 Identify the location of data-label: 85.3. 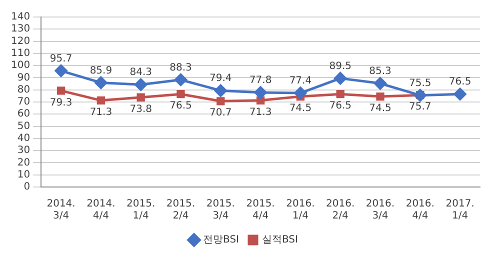
(380, 72).